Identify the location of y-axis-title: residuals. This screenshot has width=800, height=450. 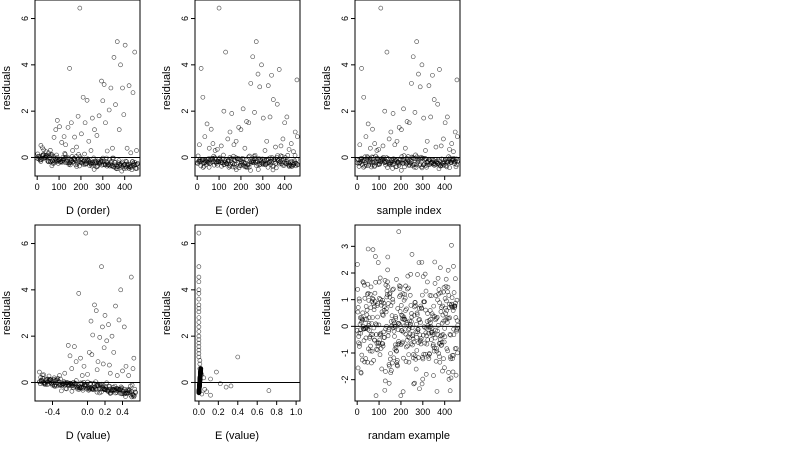
(167, 312).